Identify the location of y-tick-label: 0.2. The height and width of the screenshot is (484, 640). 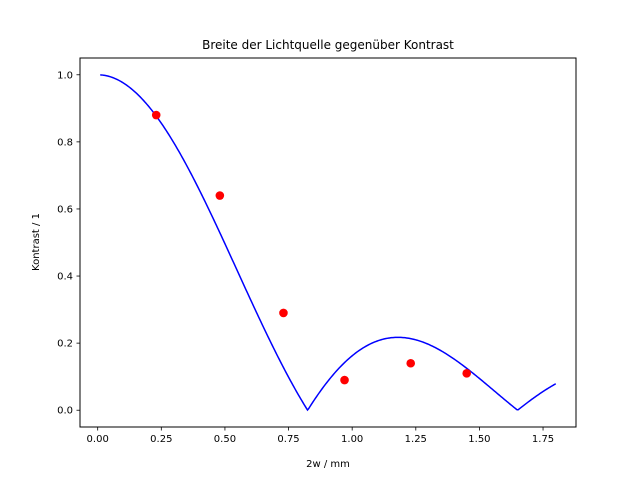
(65, 344).